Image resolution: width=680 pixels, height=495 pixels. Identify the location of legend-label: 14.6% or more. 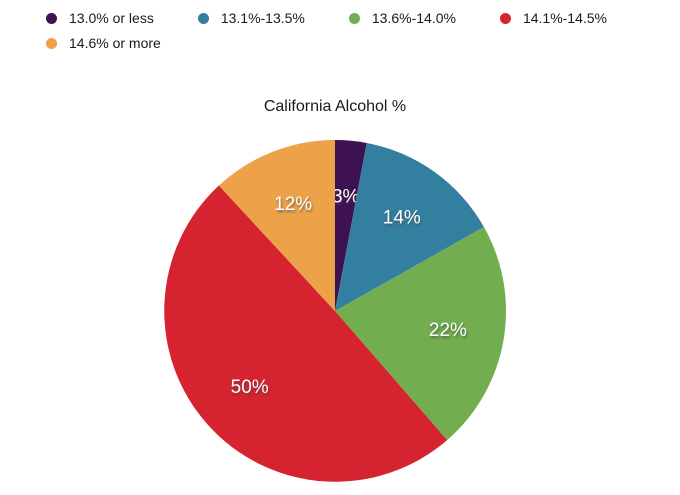
(115, 43).